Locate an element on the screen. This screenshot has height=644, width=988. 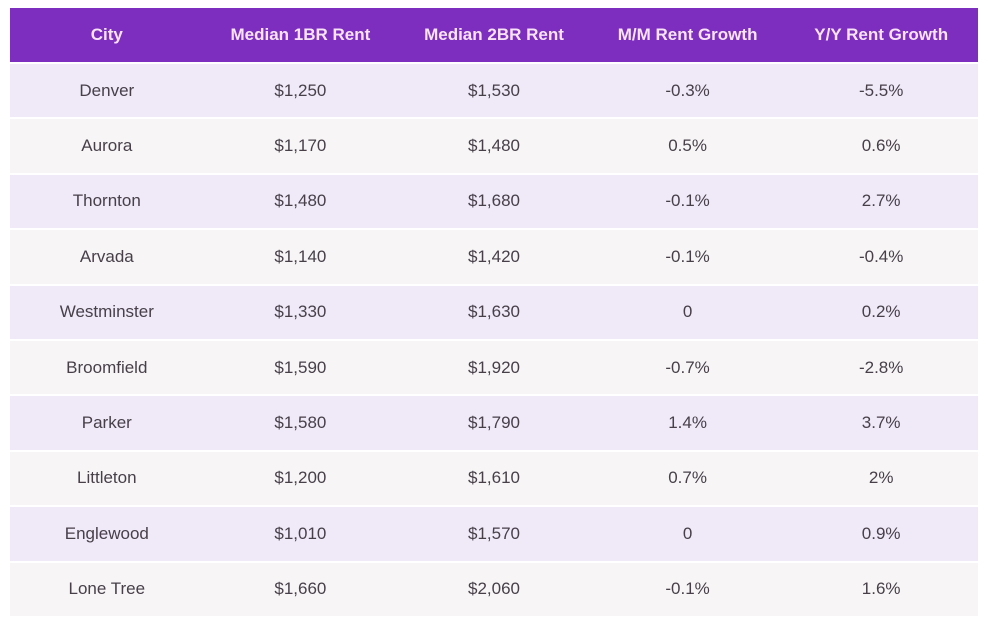
rent-1br-cell: $1,010 is located at coordinates (300, 533).